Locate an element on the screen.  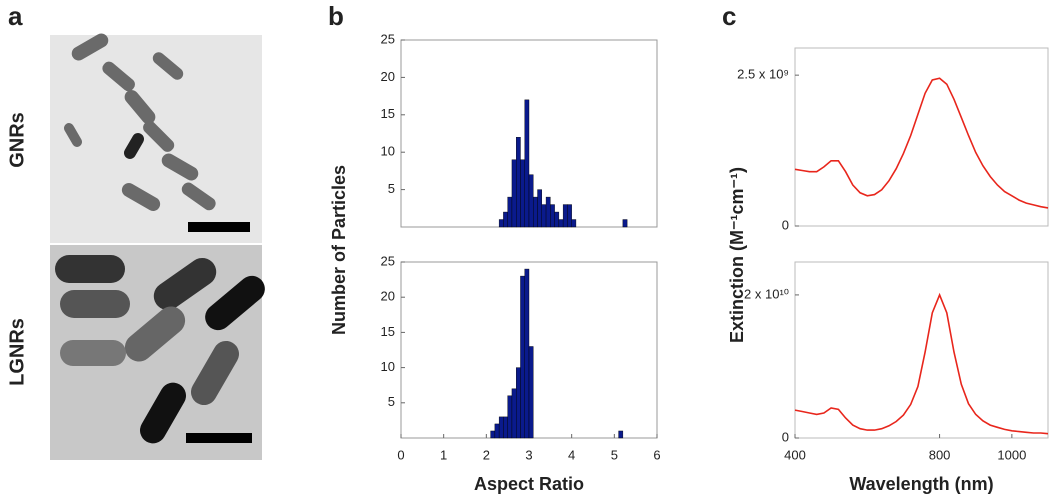
x-tick-label: 3 is located at coordinates (528, 454).